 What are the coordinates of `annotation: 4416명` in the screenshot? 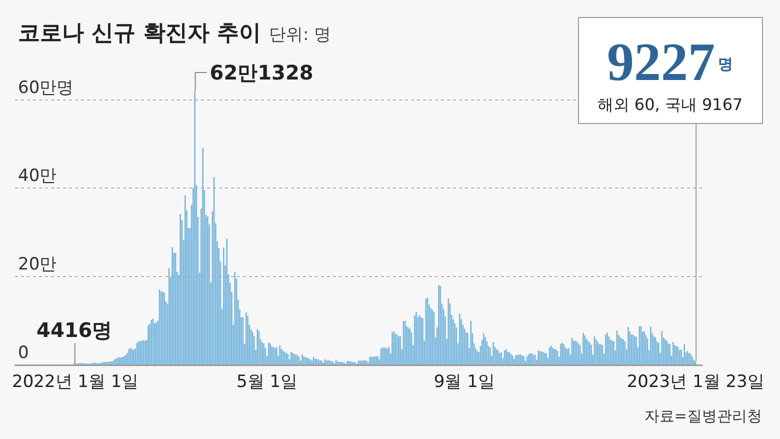 It's located at (74, 330).